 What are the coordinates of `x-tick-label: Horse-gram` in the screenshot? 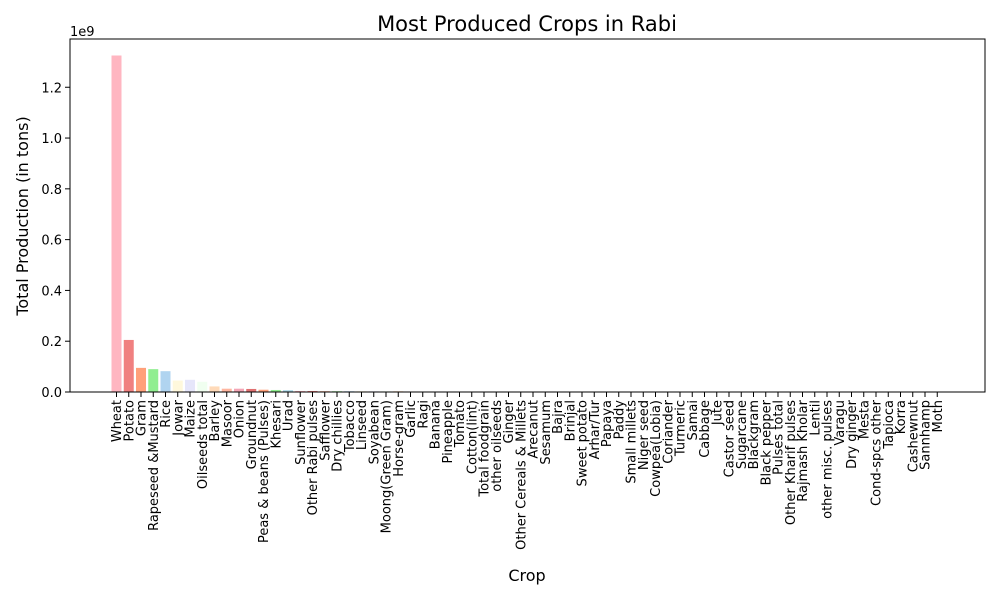 It's located at (399, 438).